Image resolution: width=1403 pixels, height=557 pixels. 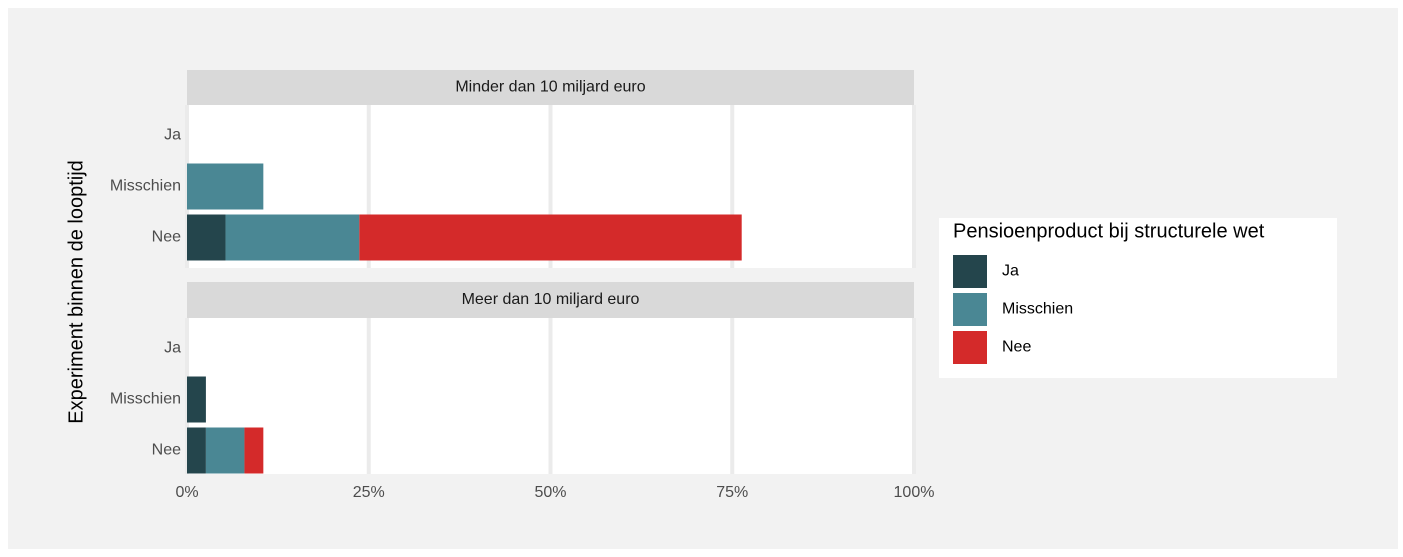 I want to click on x-tick-label: 50%, so click(x=550, y=492).